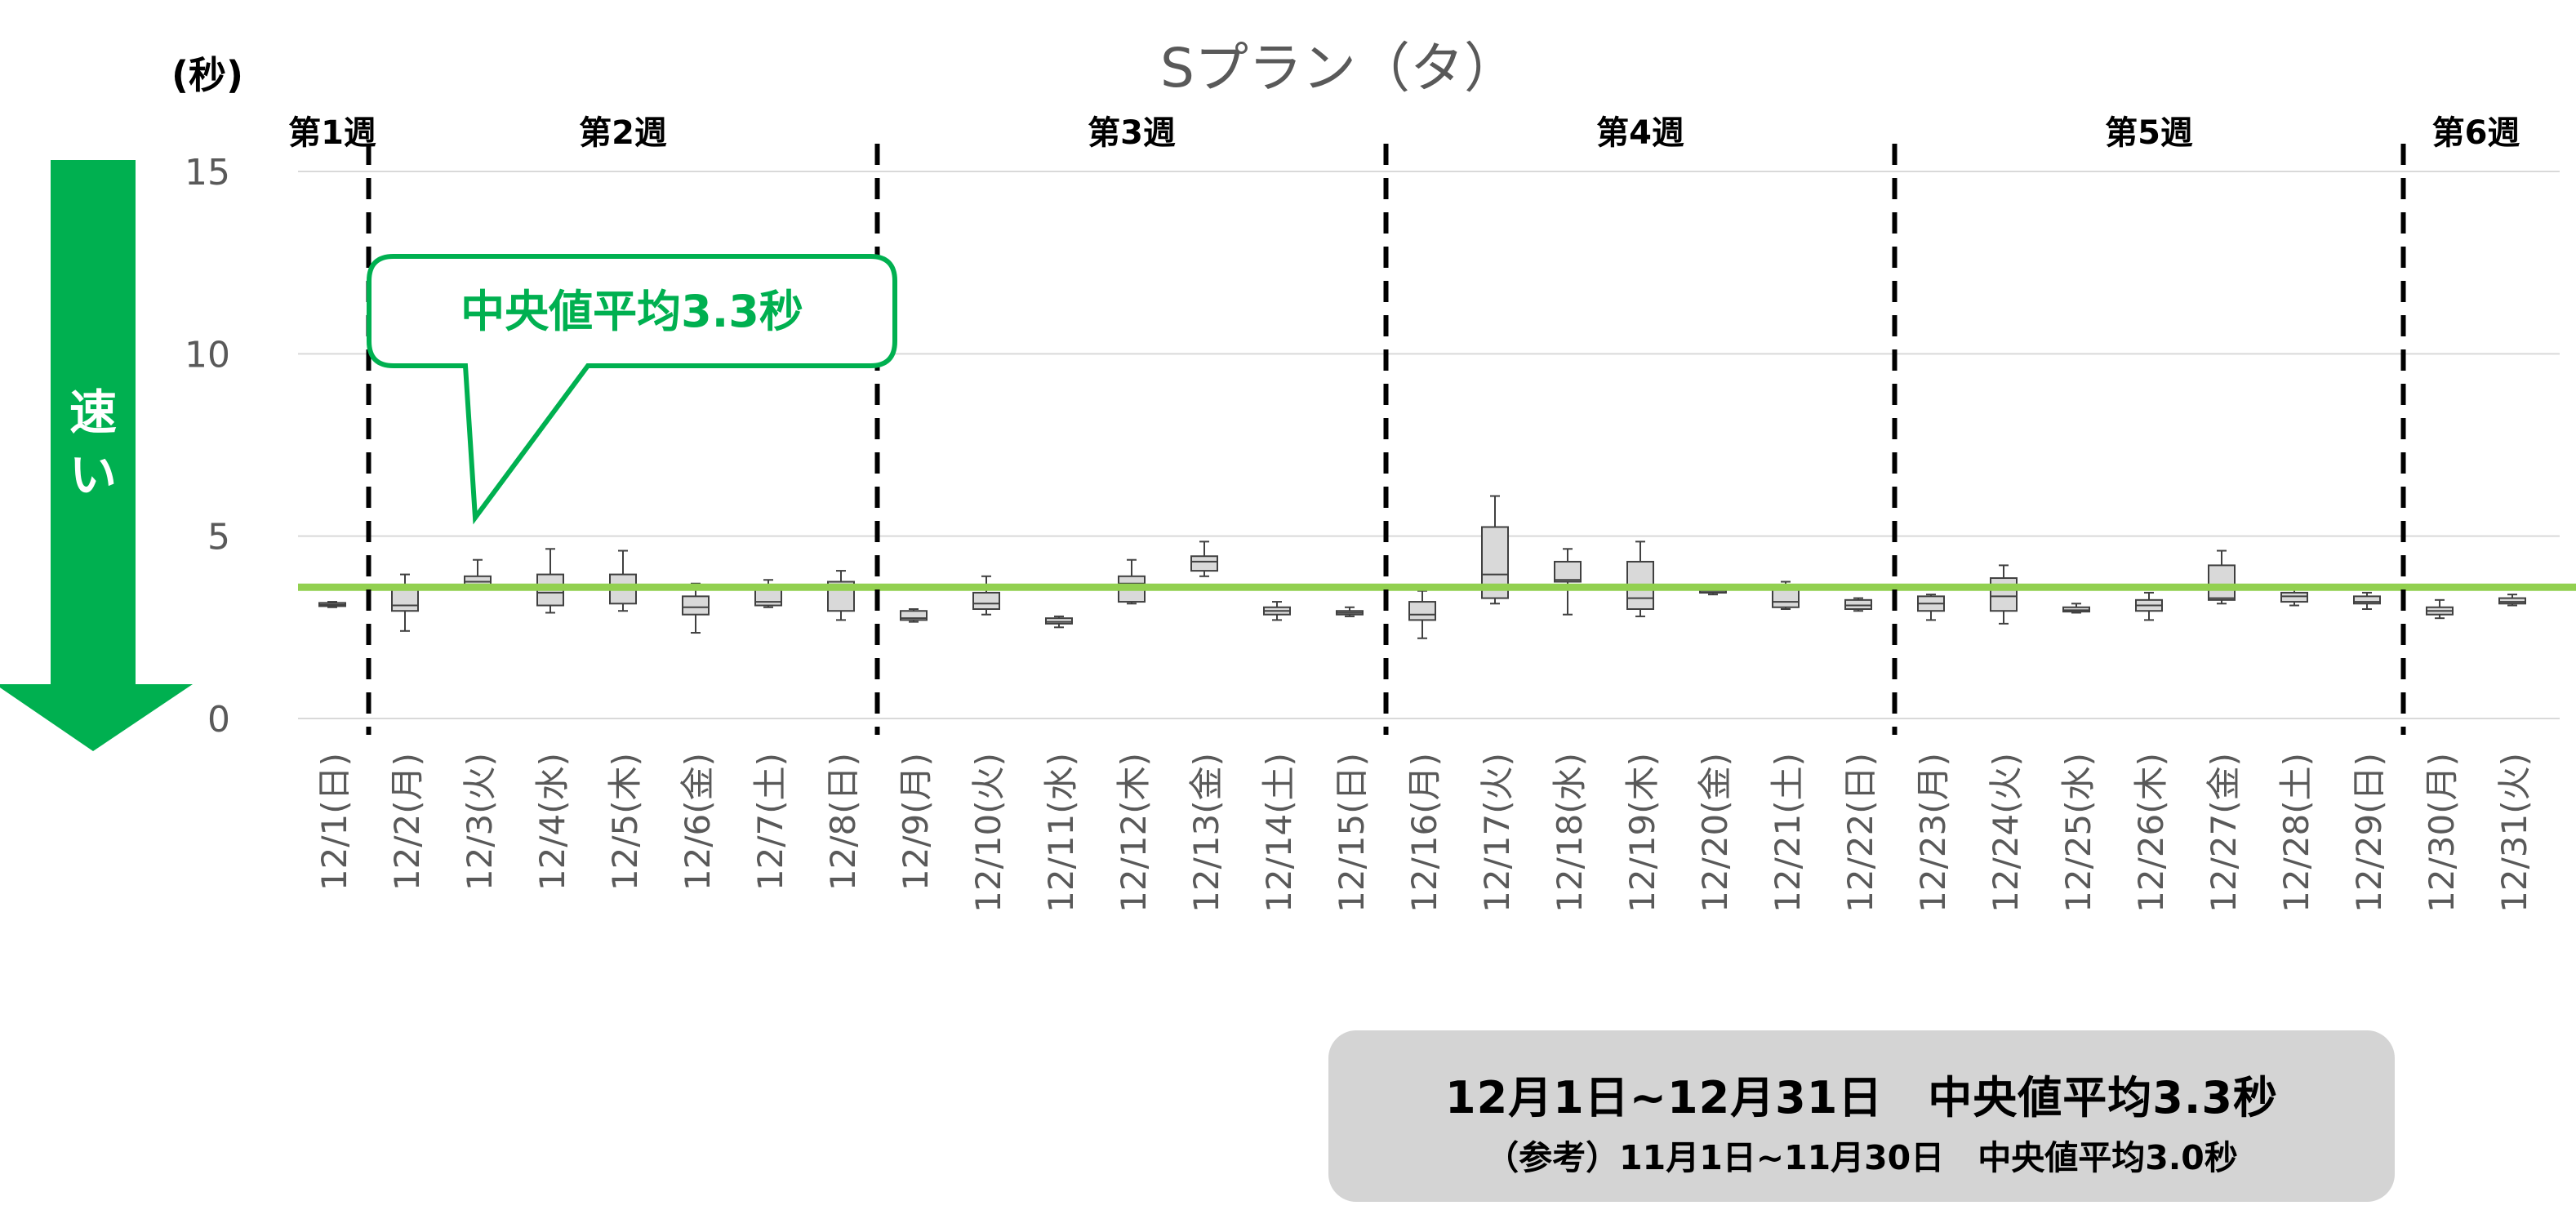 The height and width of the screenshot is (1210, 2576). What do you see at coordinates (2151, 833) in the screenshot?
I see `x-tick-label: 12/26(木)` at bounding box center [2151, 833].